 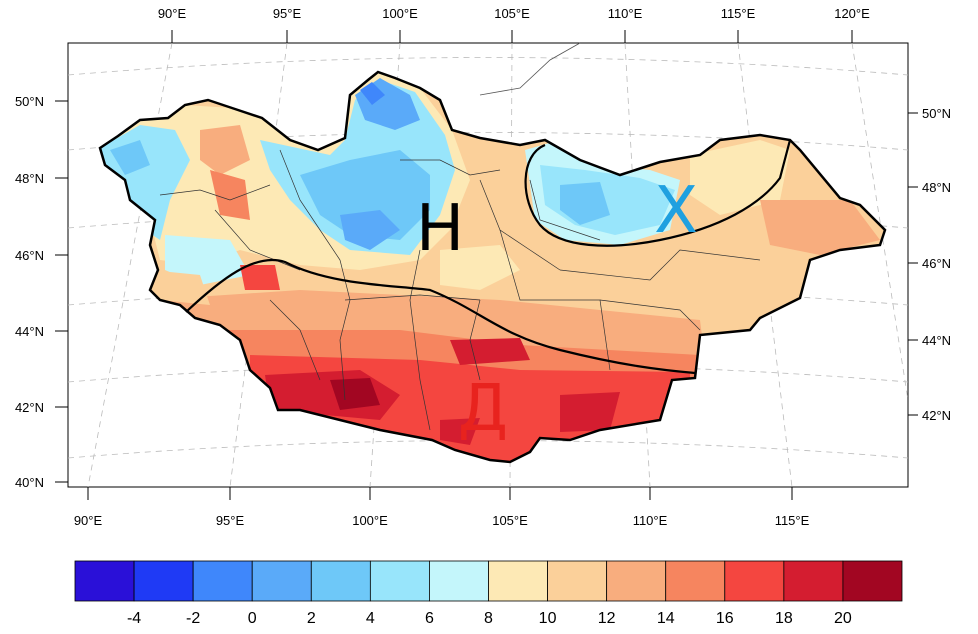 I want to click on colorbar-label: 8, so click(x=488, y=618).